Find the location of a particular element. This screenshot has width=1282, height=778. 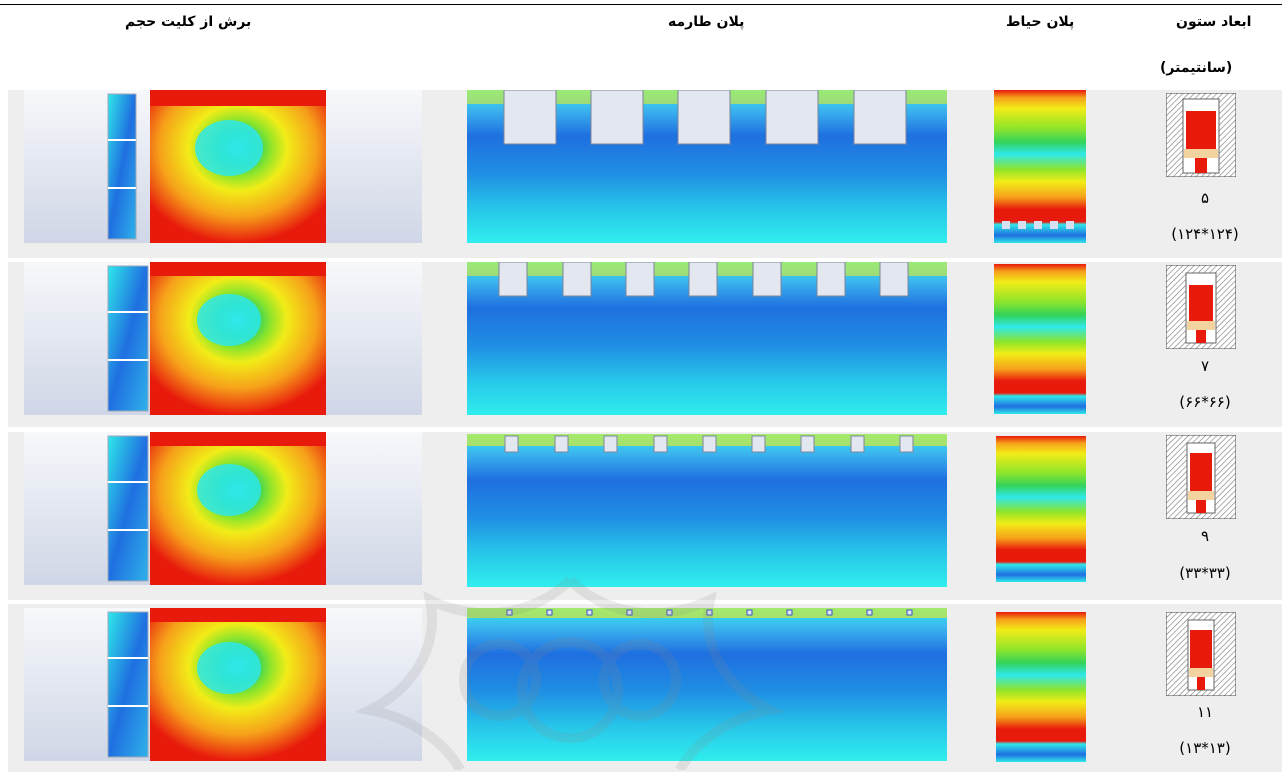

column-dimensions: (۳۳*۳۳) is located at coordinates (1205, 573).